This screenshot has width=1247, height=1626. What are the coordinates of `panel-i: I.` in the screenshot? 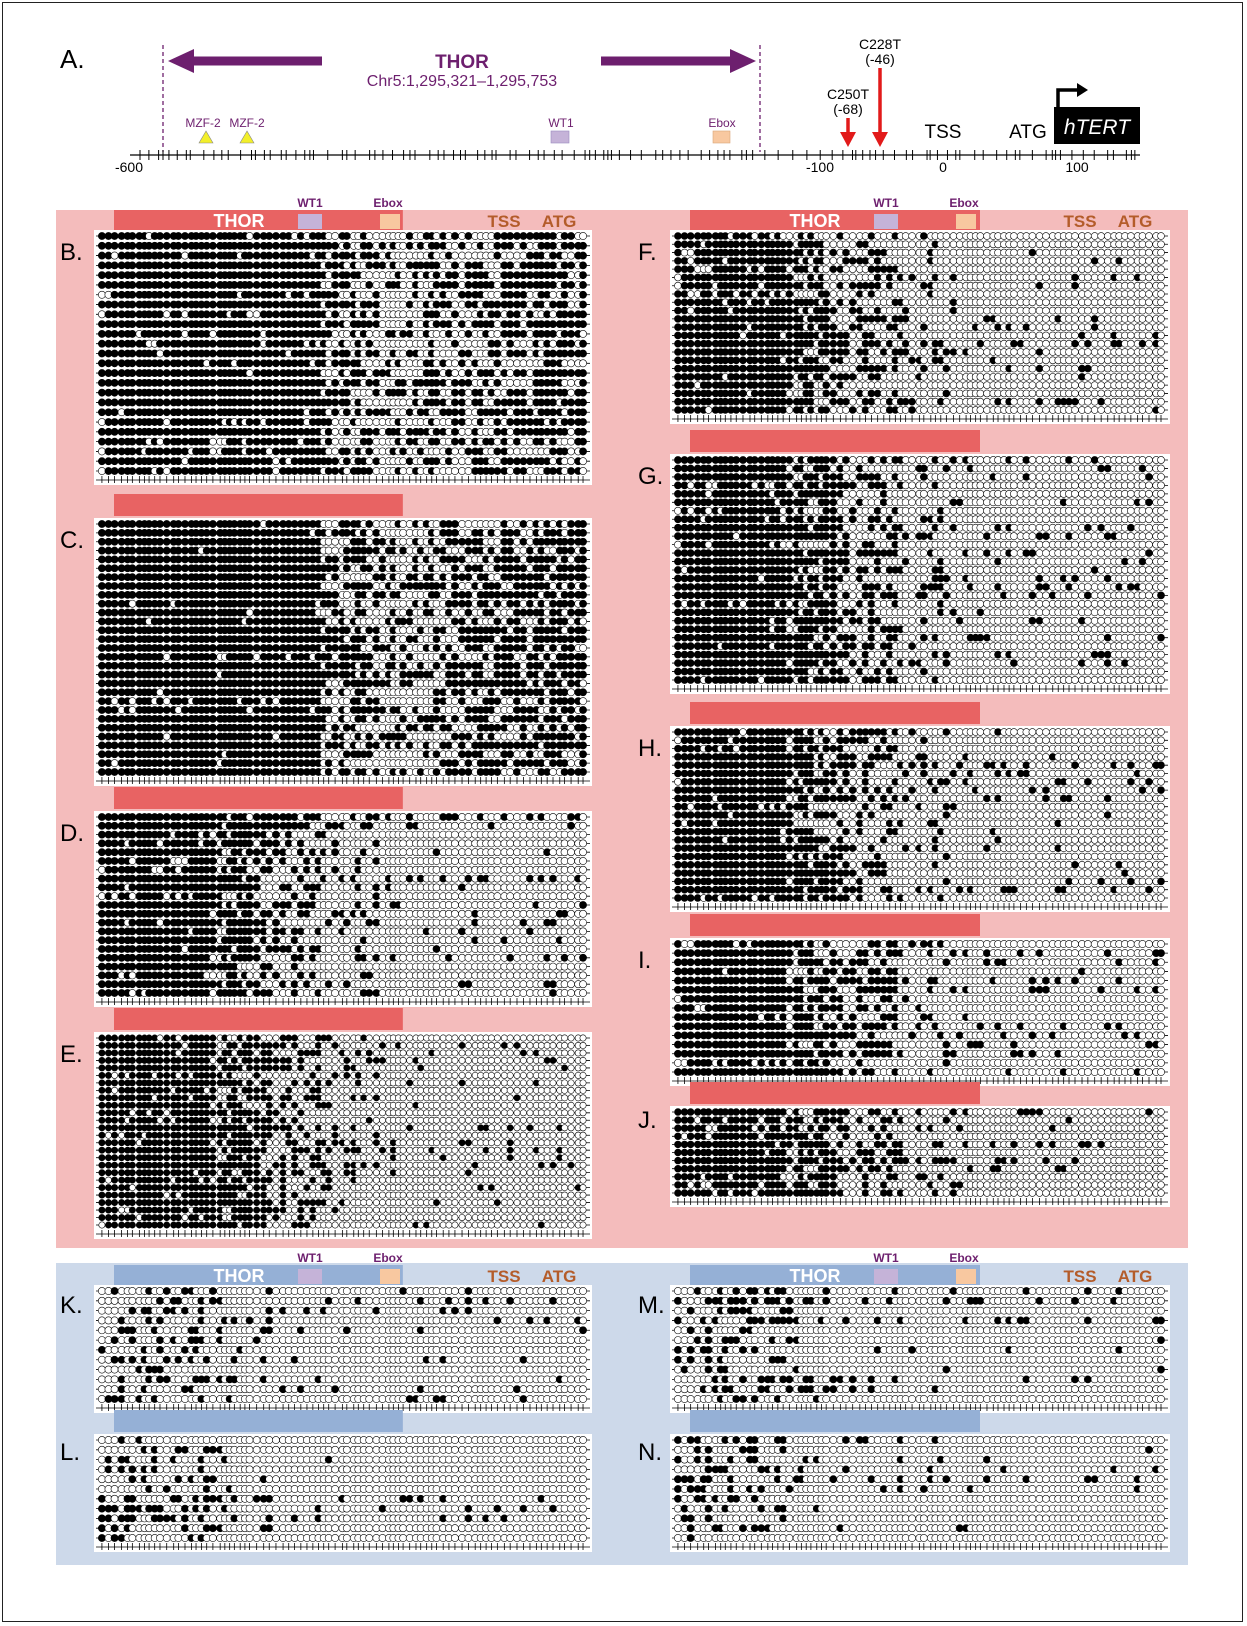 It's located at (904, 1000).